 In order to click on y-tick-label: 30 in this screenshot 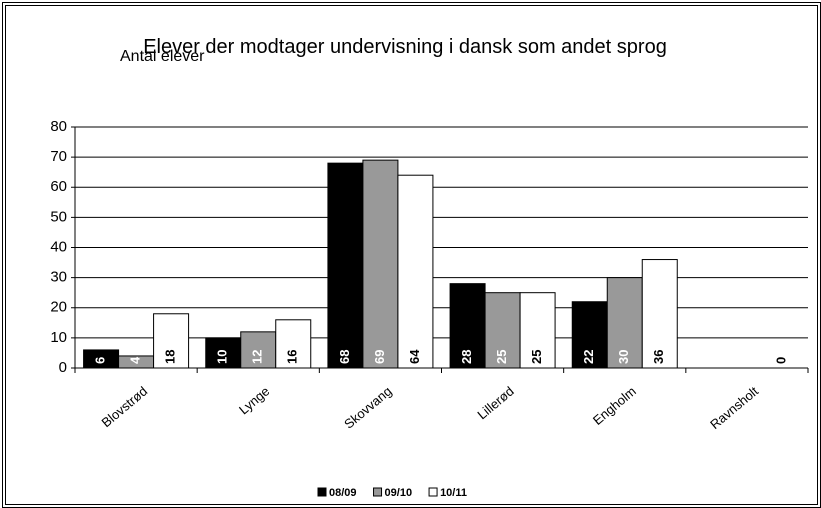, I will do `click(58, 277)`.